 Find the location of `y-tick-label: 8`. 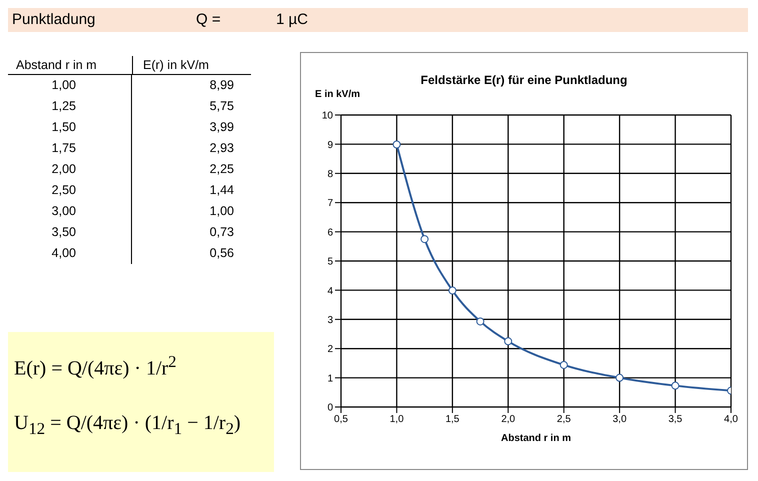

y-tick-label: 8 is located at coordinates (330, 174).